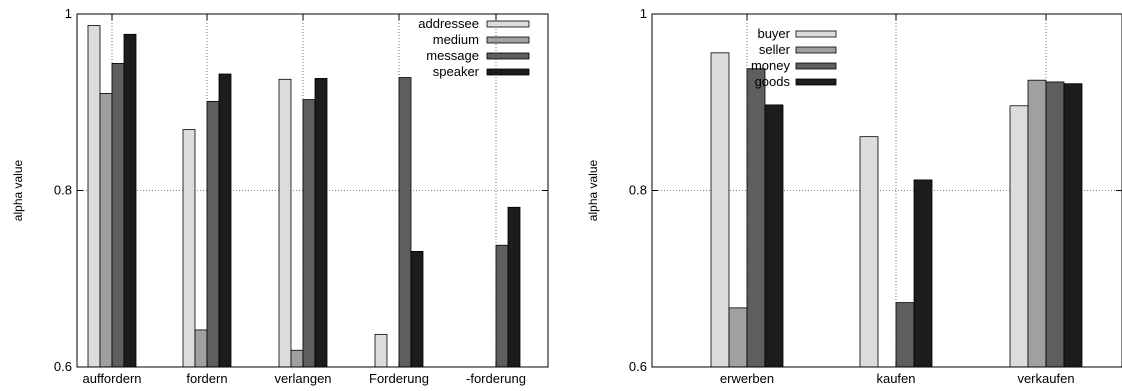 The width and height of the screenshot is (1122, 391). I want to click on x-tick-label: Forderung, so click(399, 378).